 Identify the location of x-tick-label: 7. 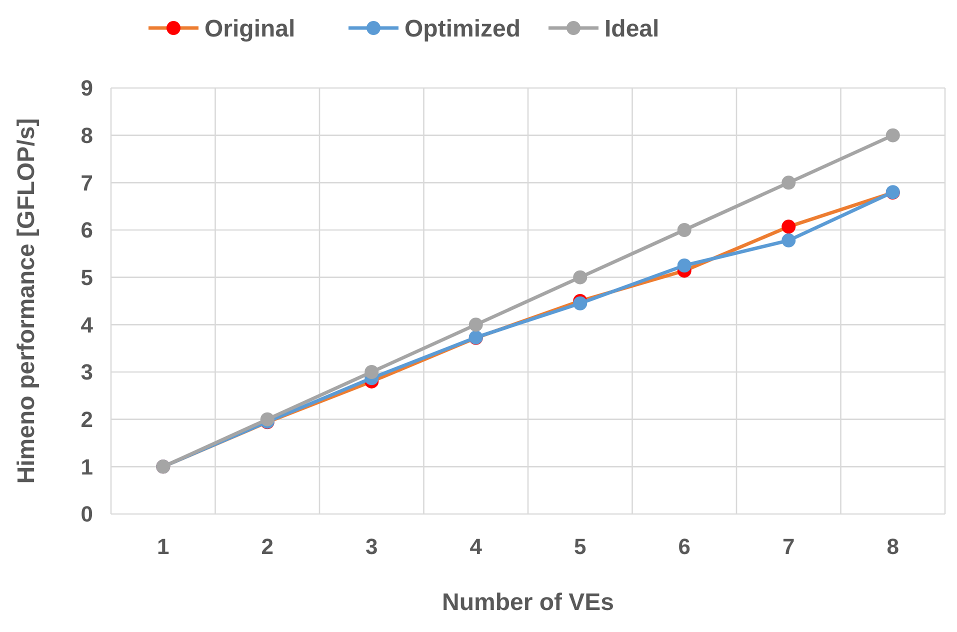
(788, 546).